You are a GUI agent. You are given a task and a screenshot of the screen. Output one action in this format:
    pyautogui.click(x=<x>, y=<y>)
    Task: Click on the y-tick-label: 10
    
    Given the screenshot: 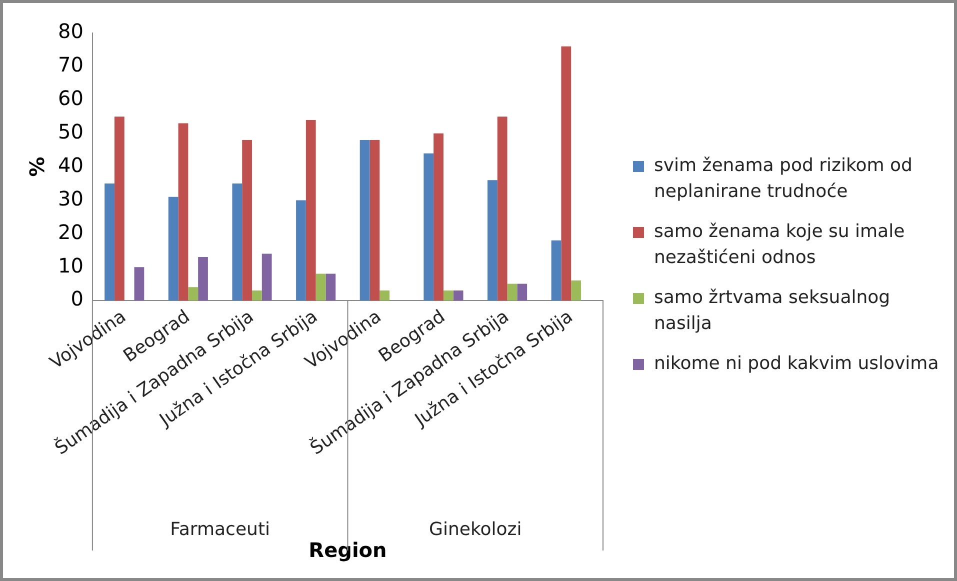 What is the action you would take?
    pyautogui.click(x=71, y=265)
    